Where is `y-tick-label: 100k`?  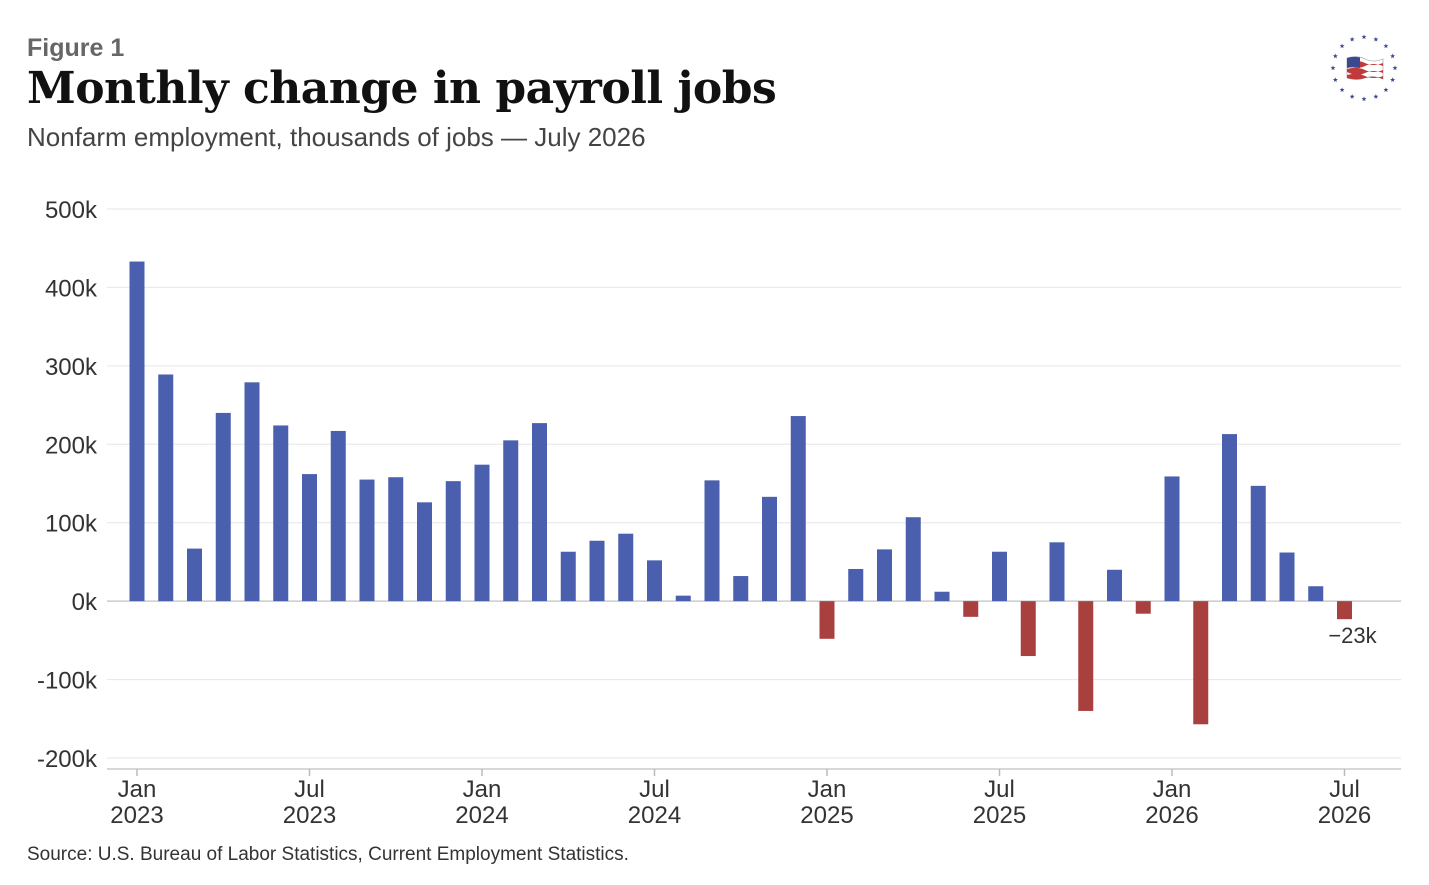
y-tick-label: 100k is located at coordinates (71, 524).